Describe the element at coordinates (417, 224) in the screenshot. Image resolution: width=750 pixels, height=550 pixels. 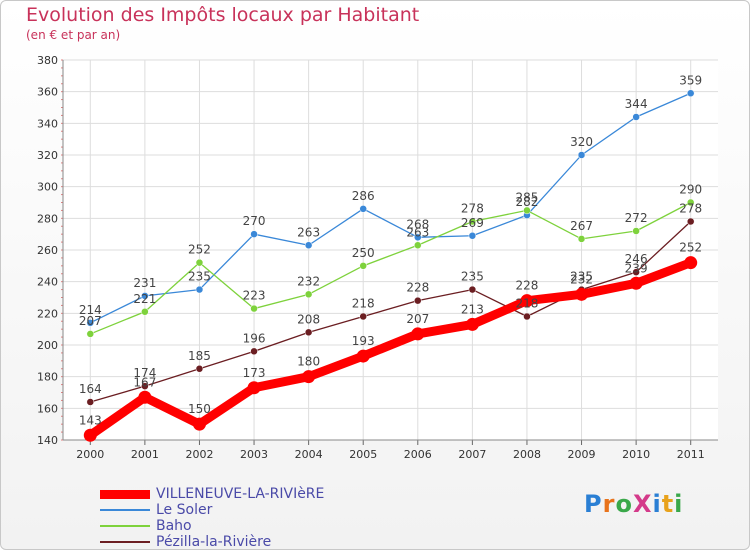
I see `data-label-le-soler: 268` at that location.